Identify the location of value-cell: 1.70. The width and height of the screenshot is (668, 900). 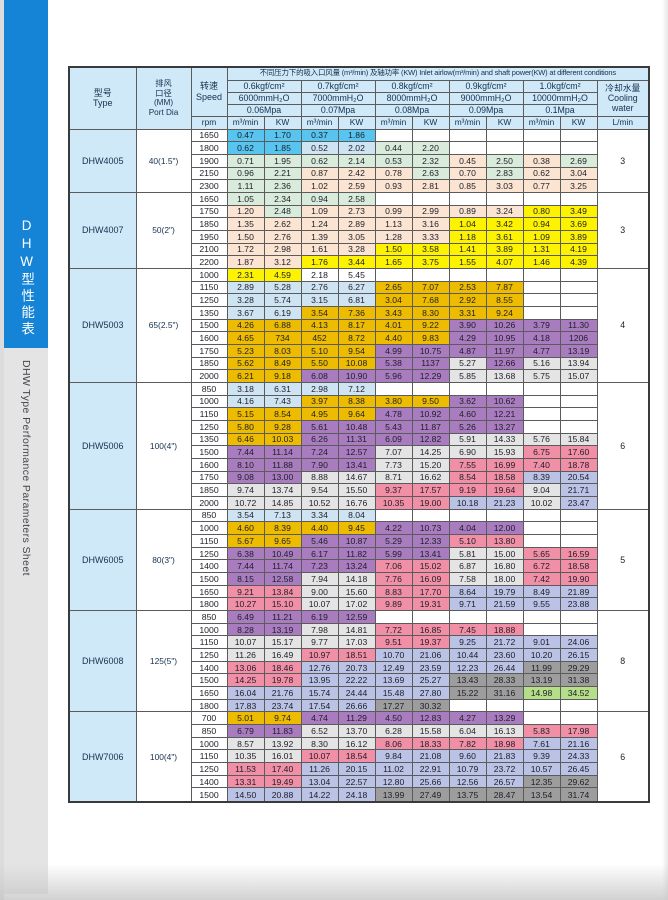
(282, 135).